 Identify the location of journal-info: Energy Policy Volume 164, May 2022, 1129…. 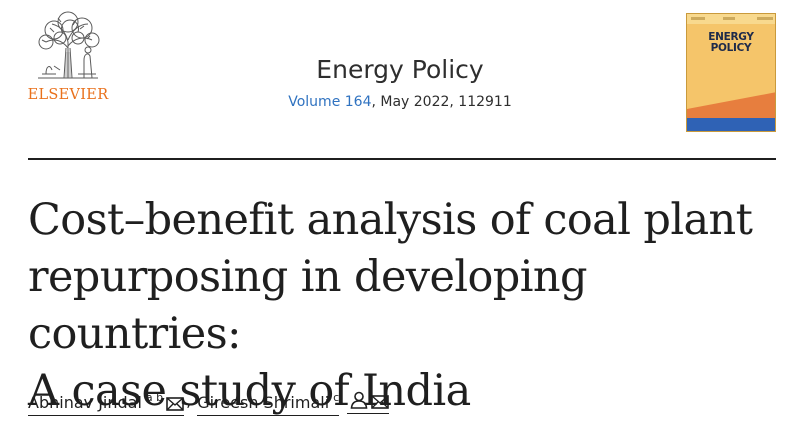
(400, 83).